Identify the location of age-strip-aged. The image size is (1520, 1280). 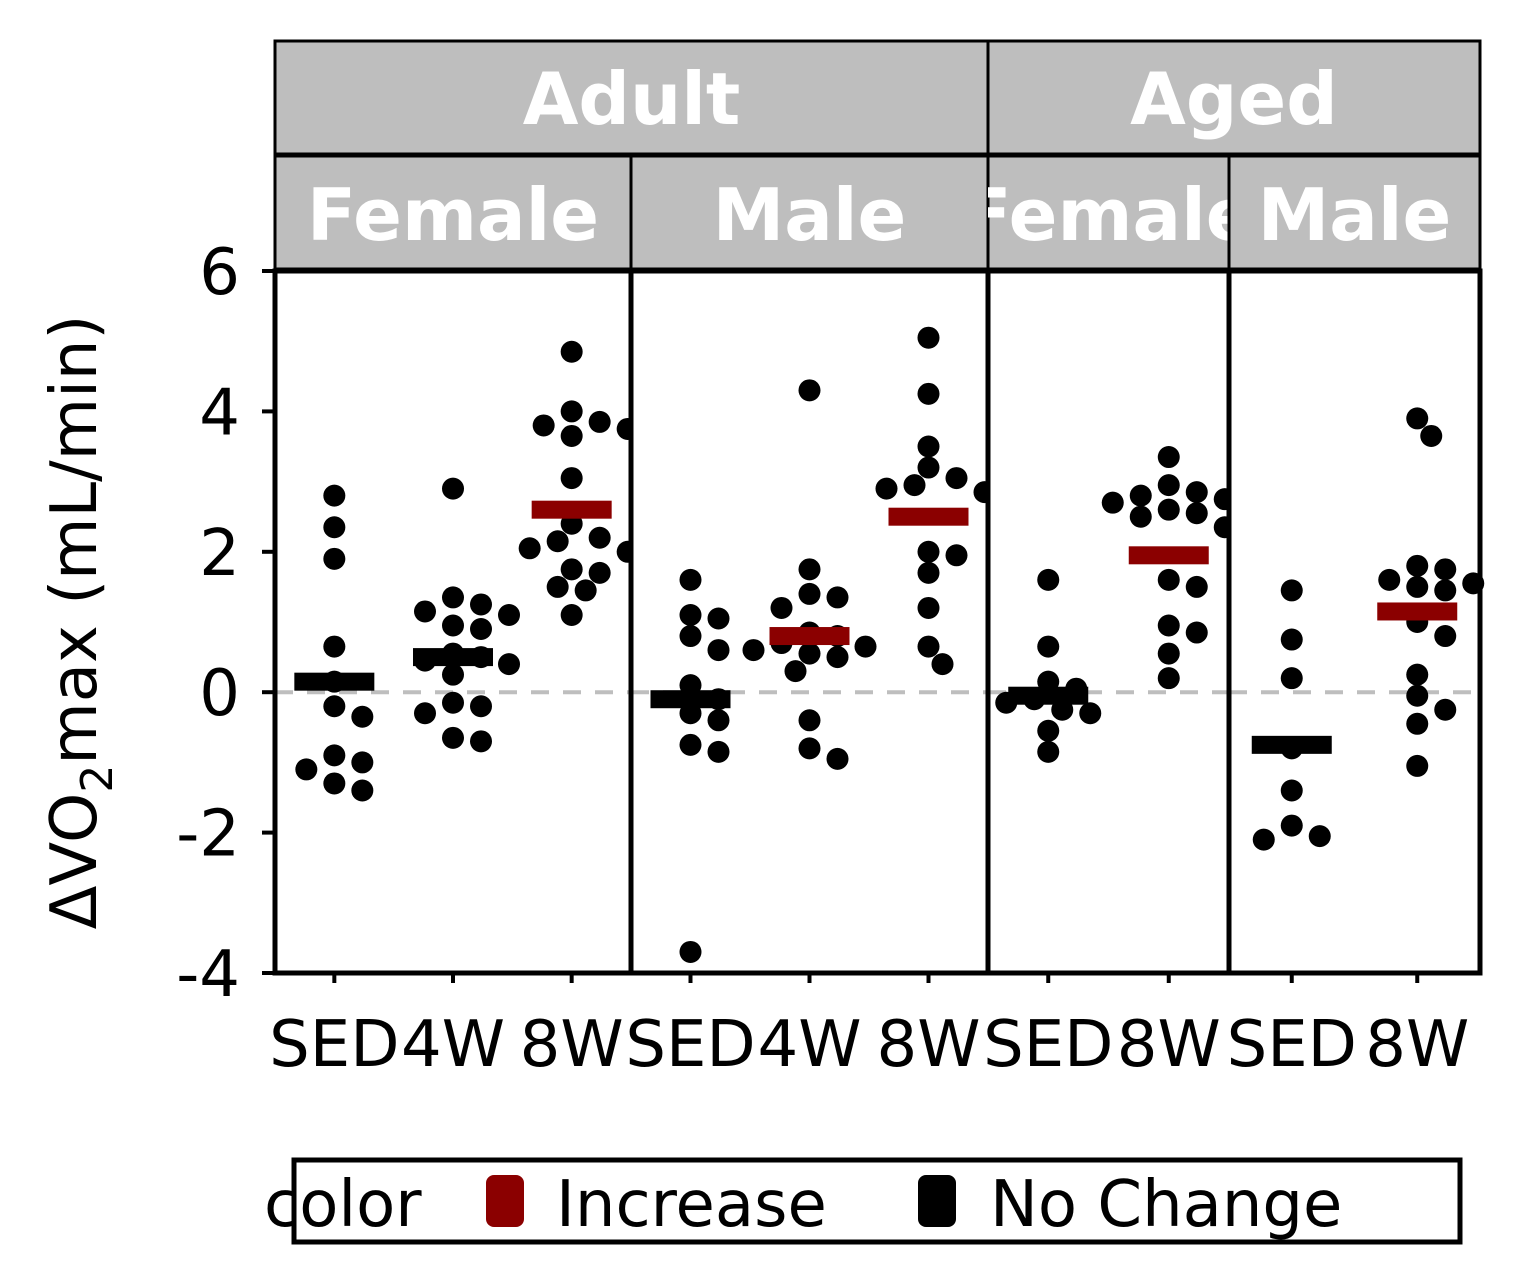
(1234, 97).